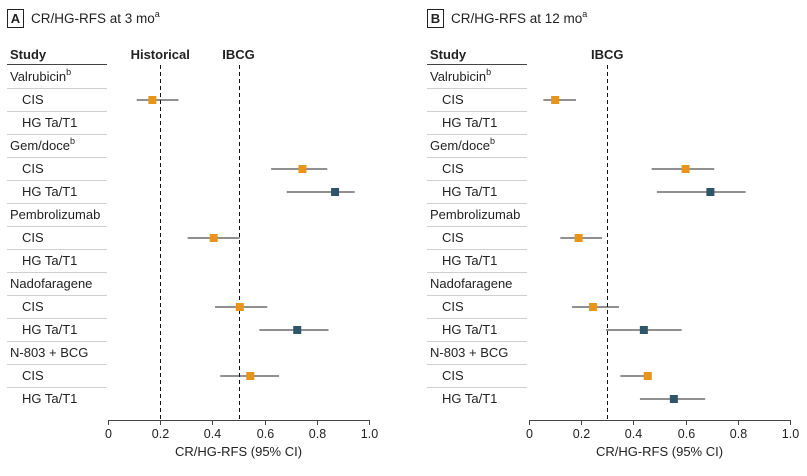 Image resolution: width=807 pixels, height=476 pixels. I want to click on panel-letter: B, so click(435, 18).